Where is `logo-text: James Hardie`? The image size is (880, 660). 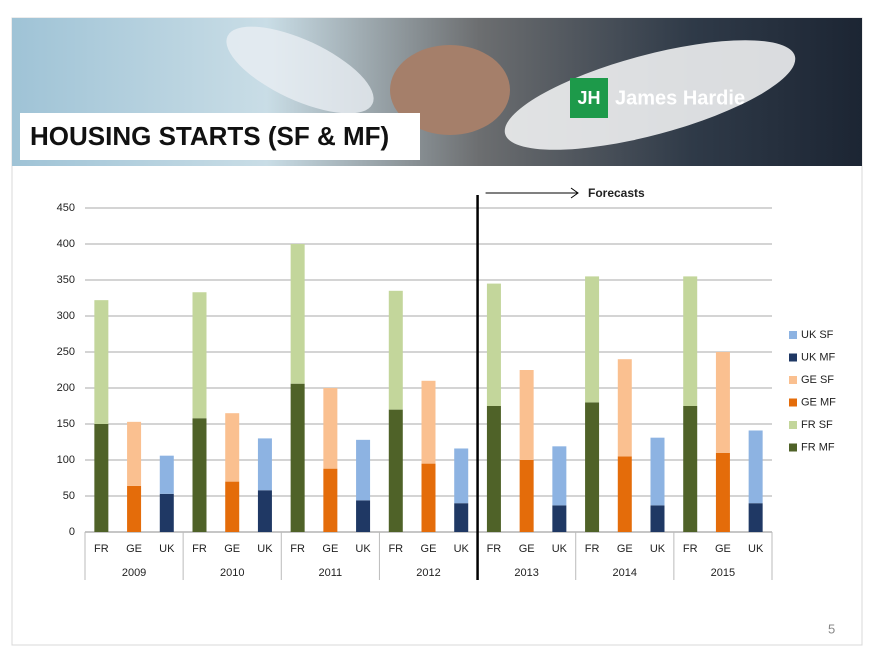
logo-text: James Hardie is located at coordinates (680, 98).